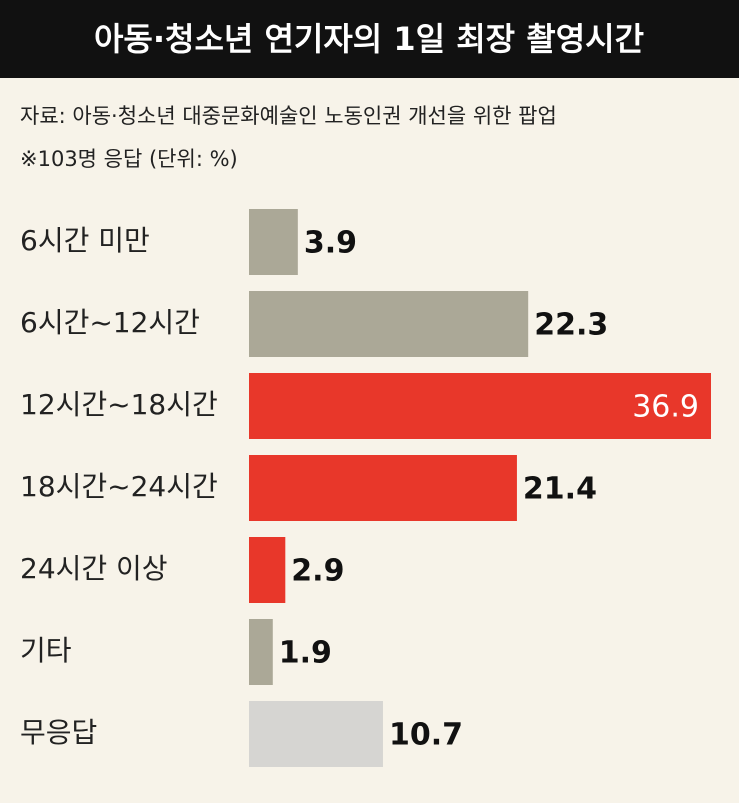 The image size is (739, 803). Describe the element at coordinates (305, 653) in the screenshot. I see `value-label: 1.9` at that location.